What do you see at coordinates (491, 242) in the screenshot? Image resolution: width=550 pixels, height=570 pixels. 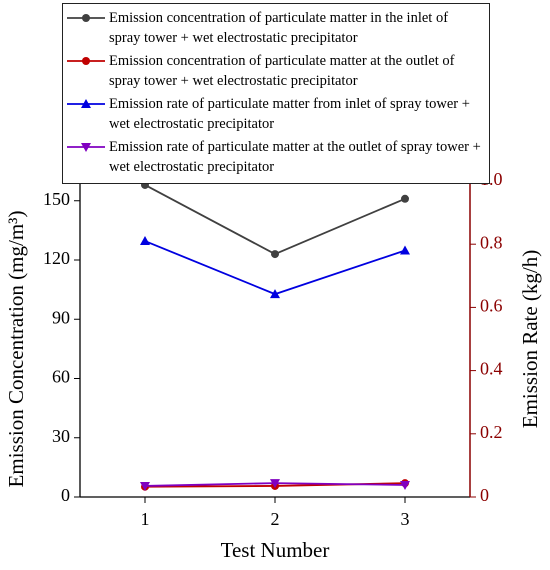 I see `y2-tick-label: 0.8` at bounding box center [491, 242].